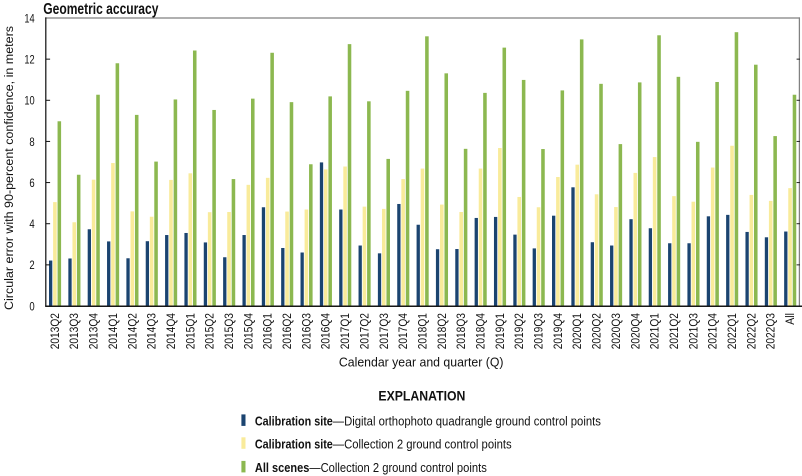  Describe the element at coordinates (94, 331) in the screenshot. I see `svg-text: 2013Q4` at that location.